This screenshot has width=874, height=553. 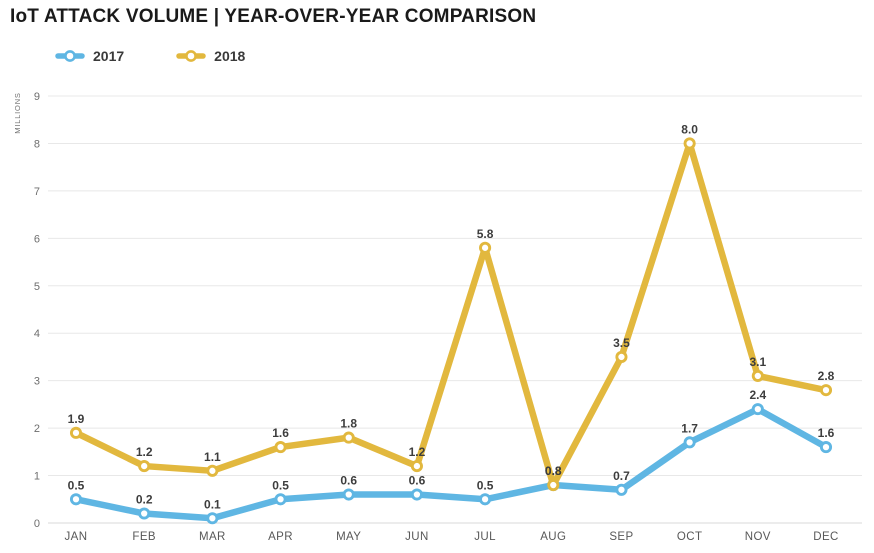 I want to click on y-axis-tick-8: 8, so click(x=37, y=144).